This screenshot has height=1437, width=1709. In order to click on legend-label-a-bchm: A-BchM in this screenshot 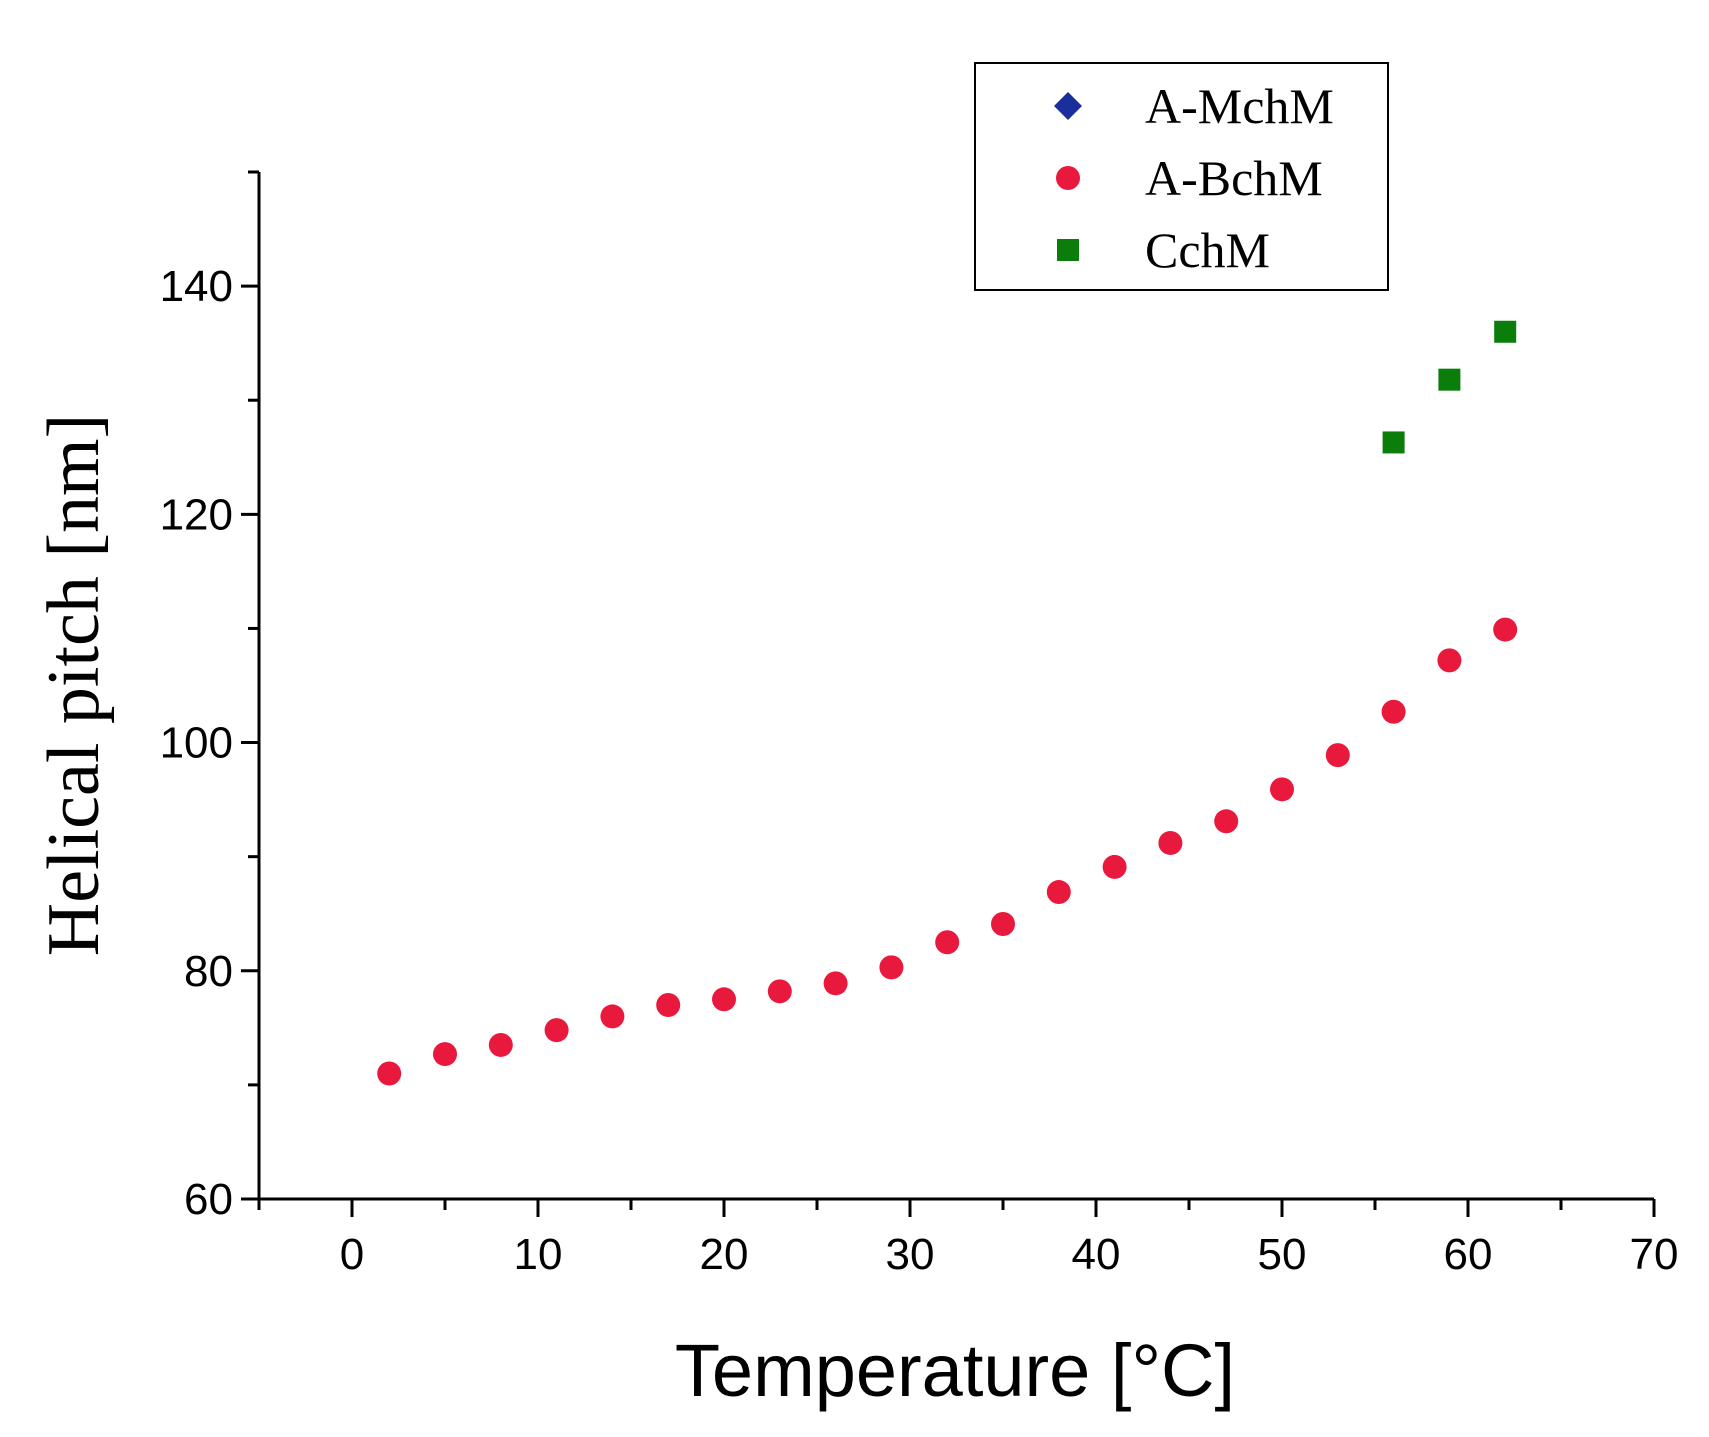, I will do `click(1234, 178)`.